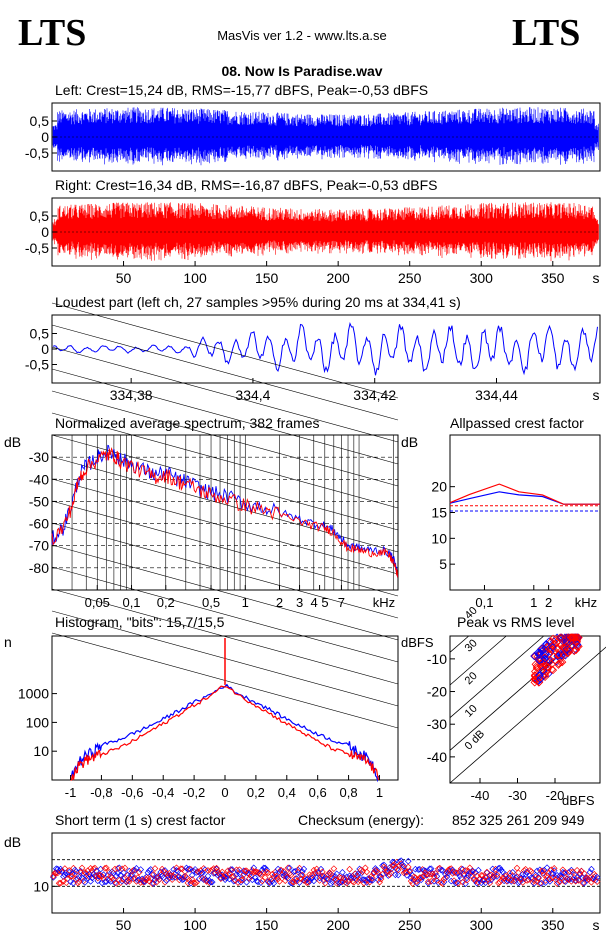 The height and width of the screenshot is (951, 606). I want to click on loudest-xtick-label: 334,38, so click(131, 395).